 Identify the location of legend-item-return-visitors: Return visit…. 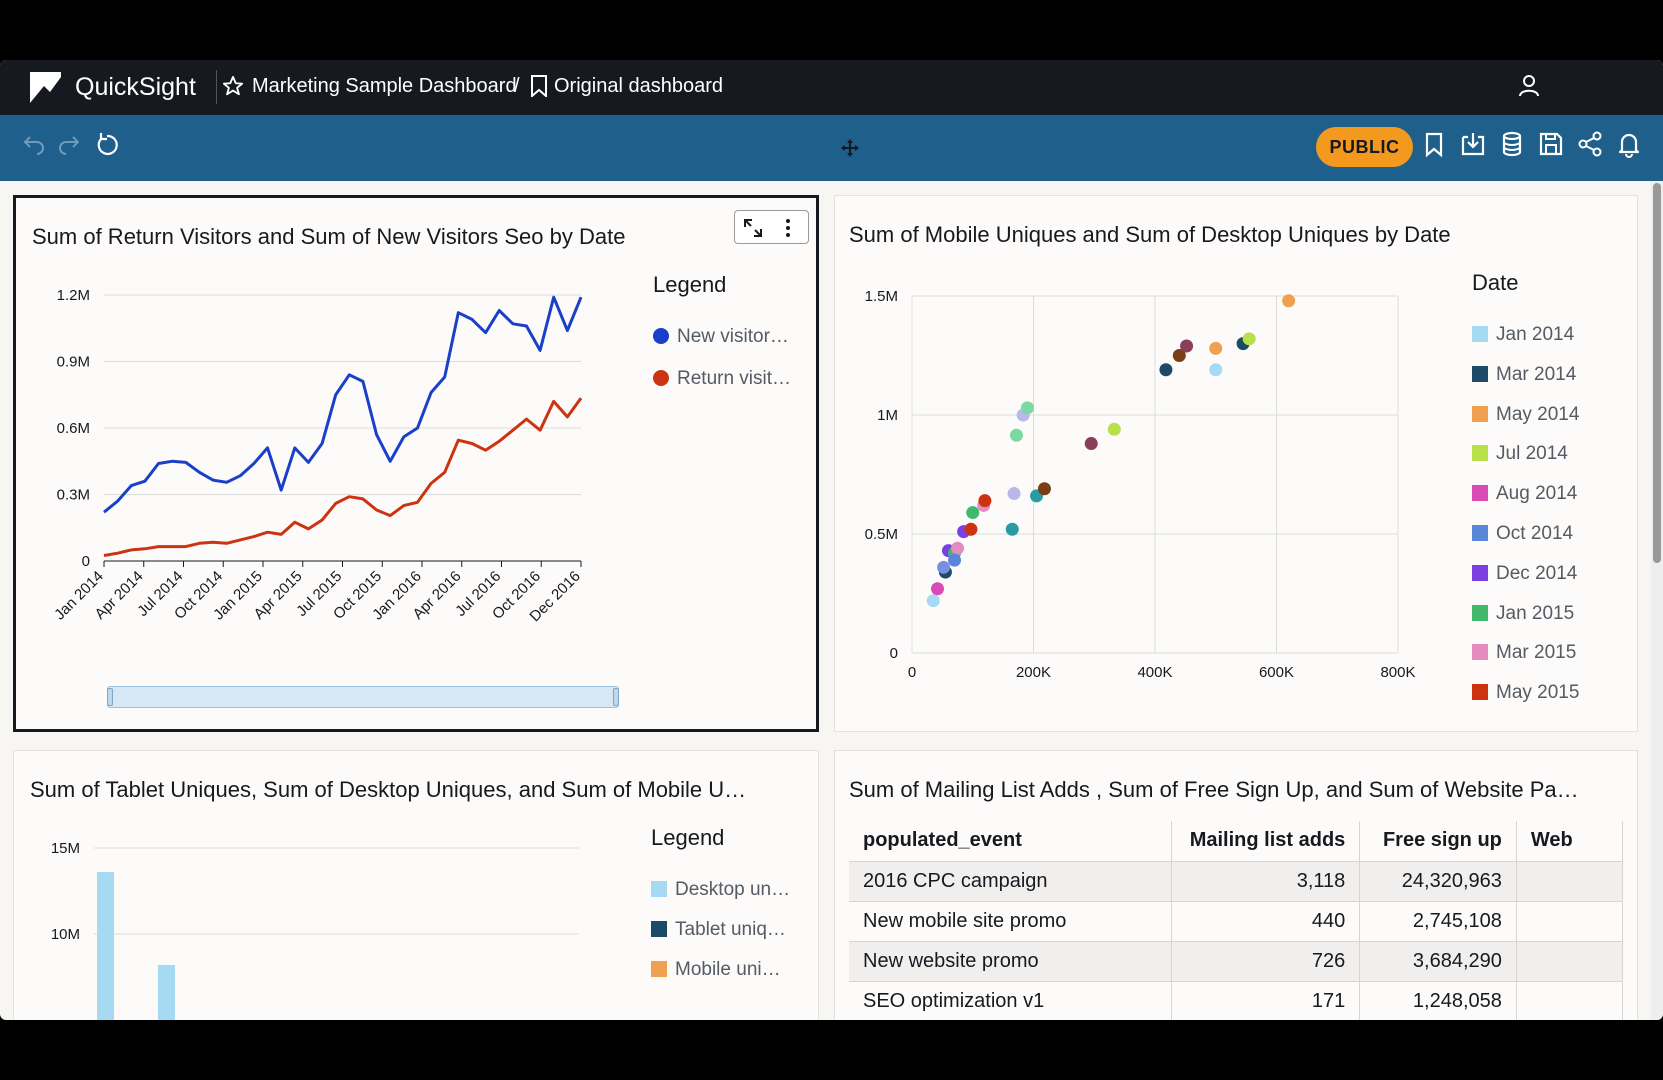
(722, 379).